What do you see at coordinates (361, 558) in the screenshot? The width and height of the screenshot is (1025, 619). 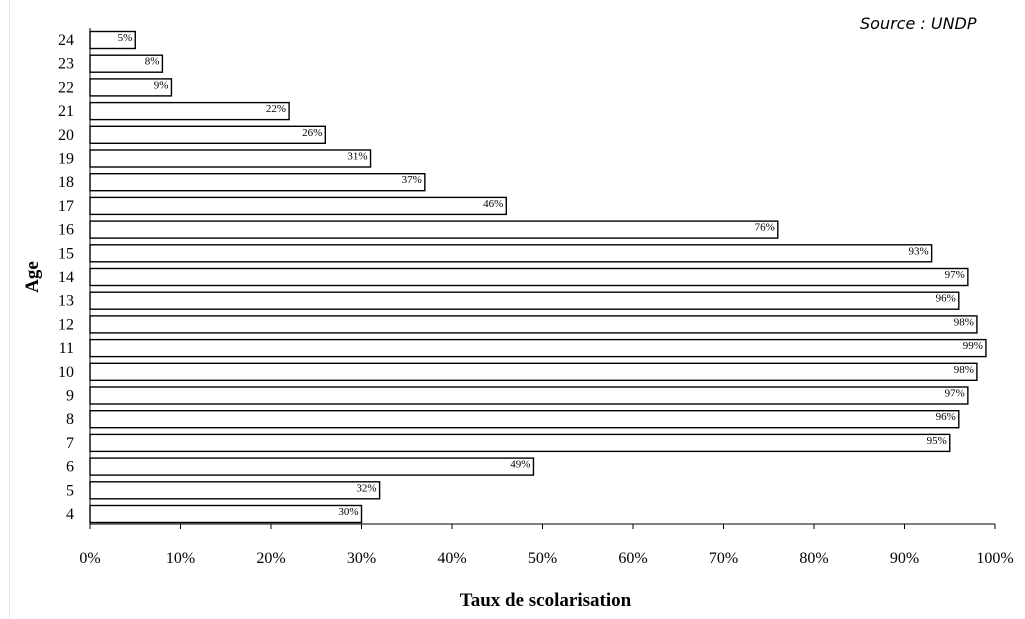 I see `x-tick-label: 30%` at bounding box center [361, 558].